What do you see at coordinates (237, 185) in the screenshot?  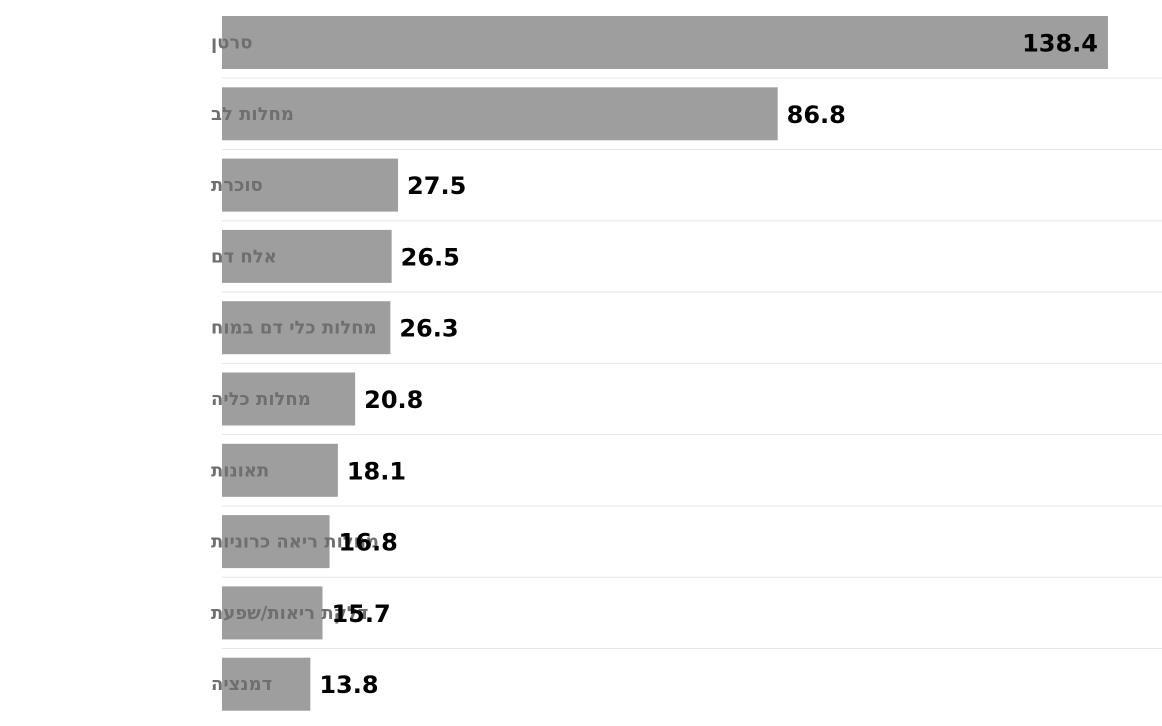 I see `category-label: סוכרת` at bounding box center [237, 185].